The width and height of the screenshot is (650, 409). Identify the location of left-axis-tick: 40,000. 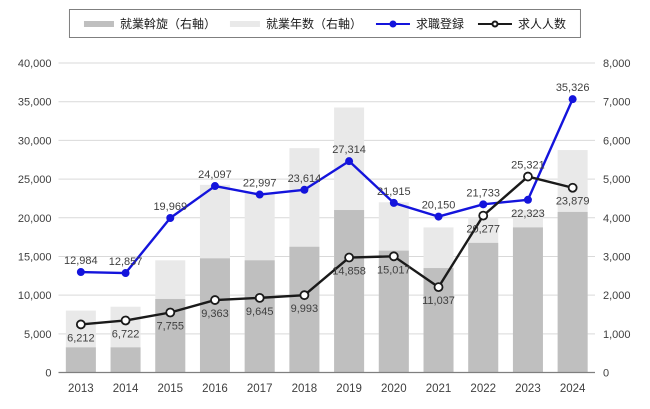
(35, 64).